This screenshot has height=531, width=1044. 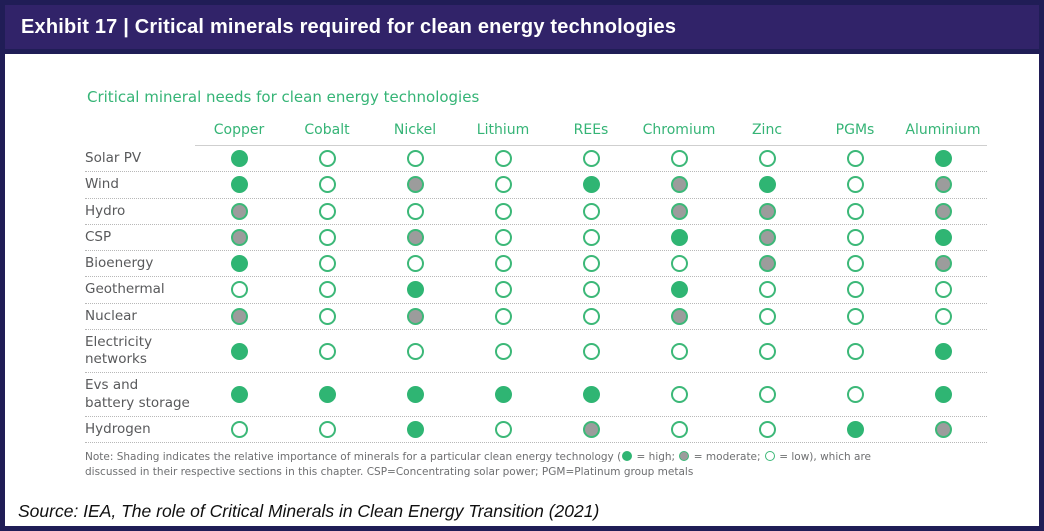 I want to click on table-row: Bioenergy, so click(x=536, y=264).